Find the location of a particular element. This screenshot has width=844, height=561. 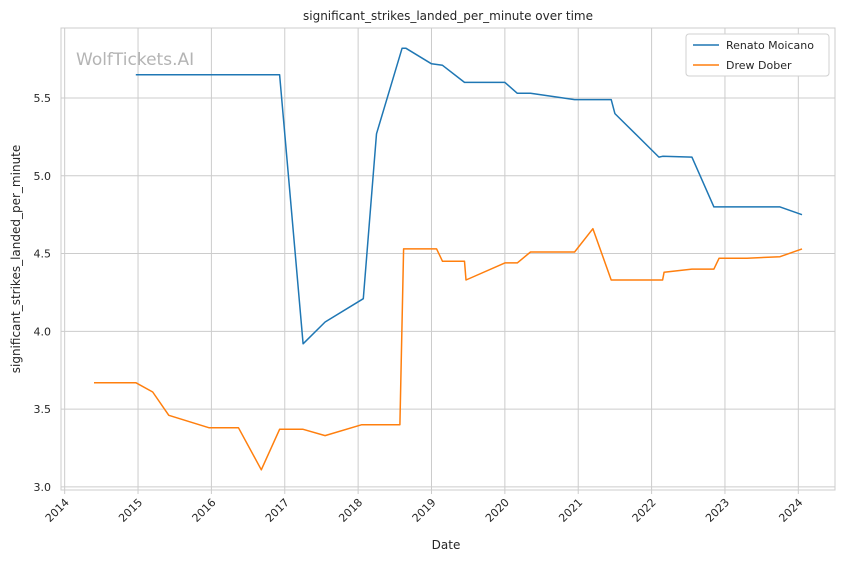

y-tick-label: 5.5 is located at coordinates (43, 98).